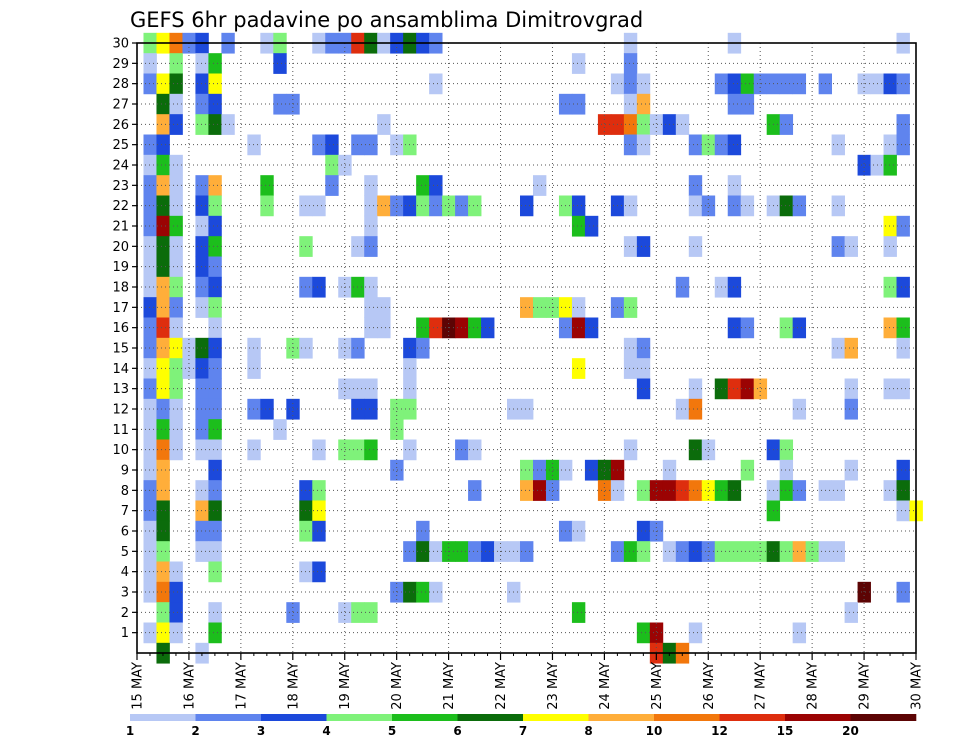  Describe the element at coordinates (293, 686) in the screenshot. I see `x-tick-label: 18 MAY` at that location.